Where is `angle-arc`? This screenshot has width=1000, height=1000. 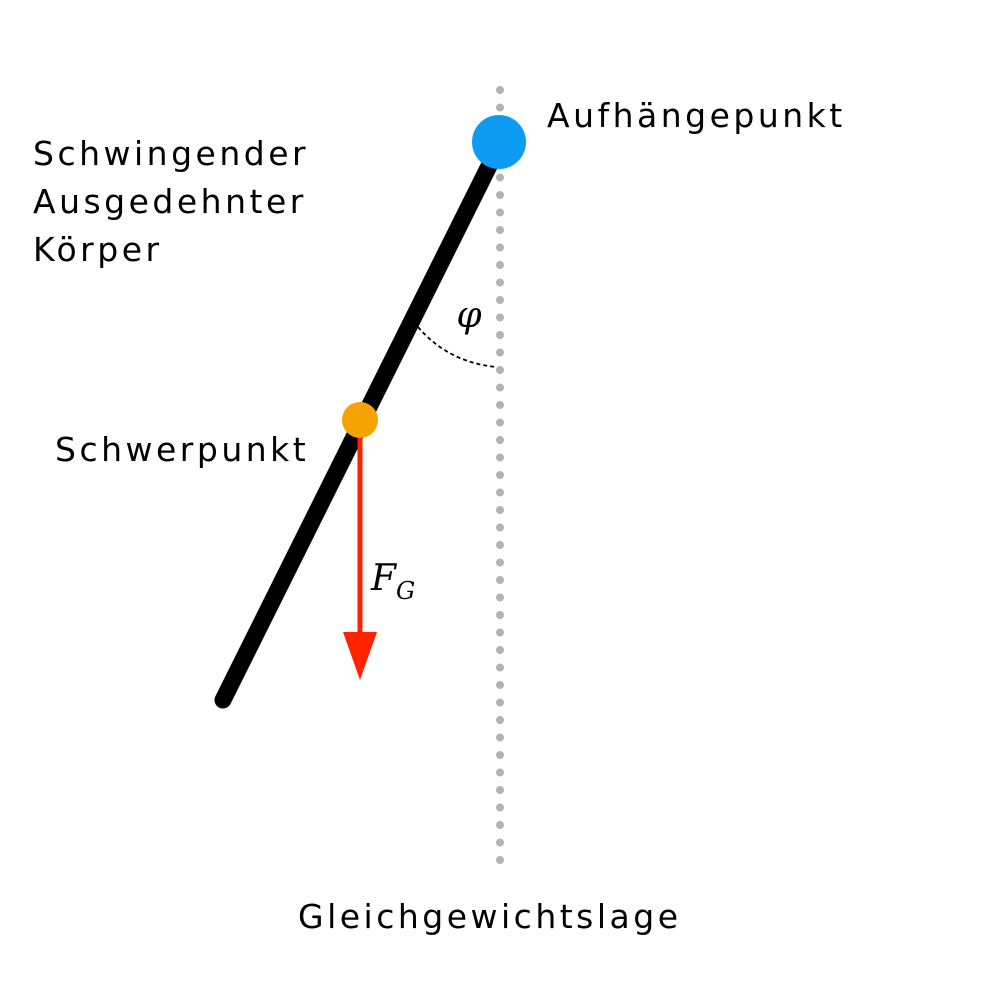
angle-arc is located at coordinates (457, 347).